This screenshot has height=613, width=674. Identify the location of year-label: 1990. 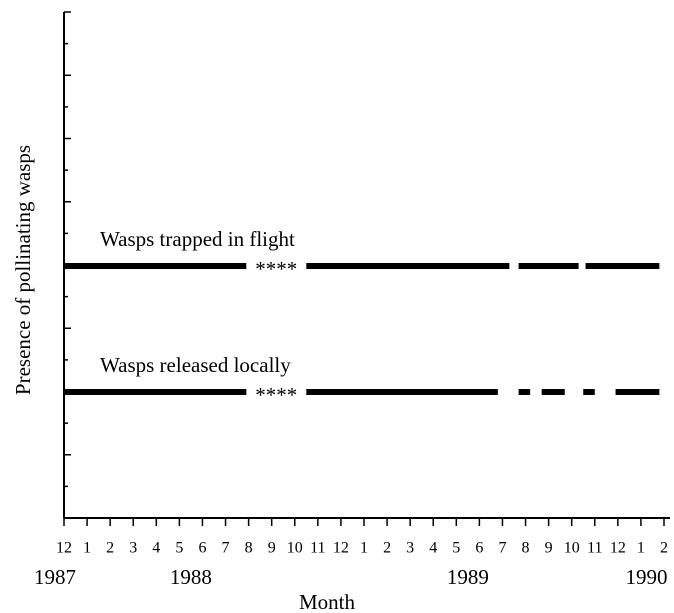
(646, 577).